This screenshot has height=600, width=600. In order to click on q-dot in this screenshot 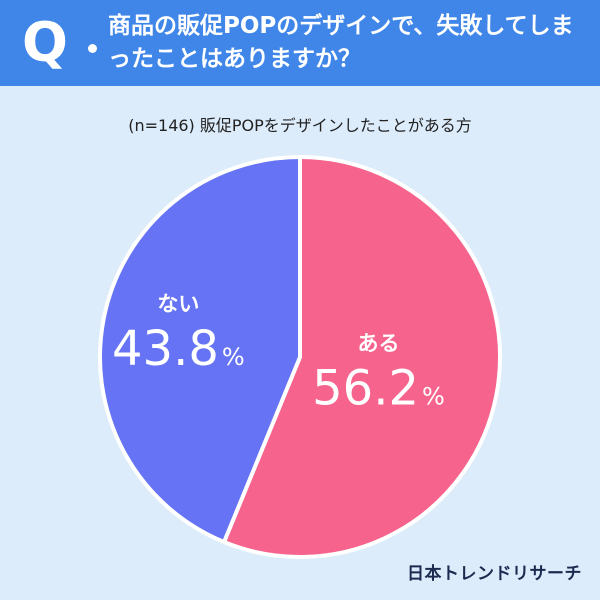, I will do `click(92, 48)`.